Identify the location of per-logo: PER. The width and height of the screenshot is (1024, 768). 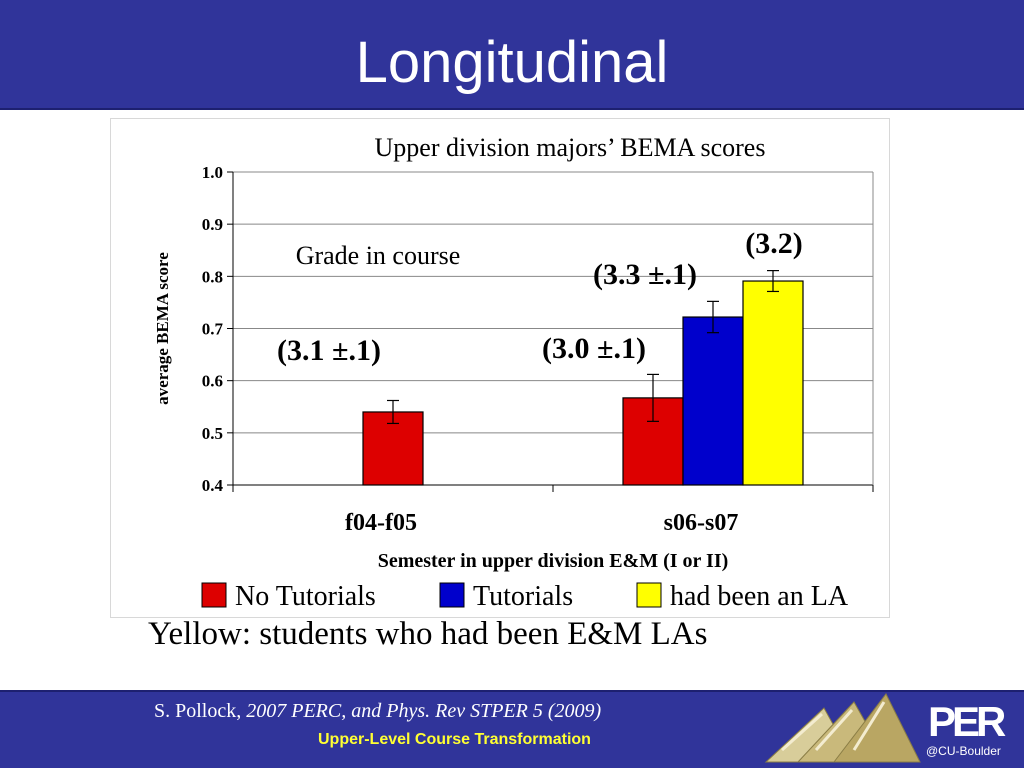
(967, 721).